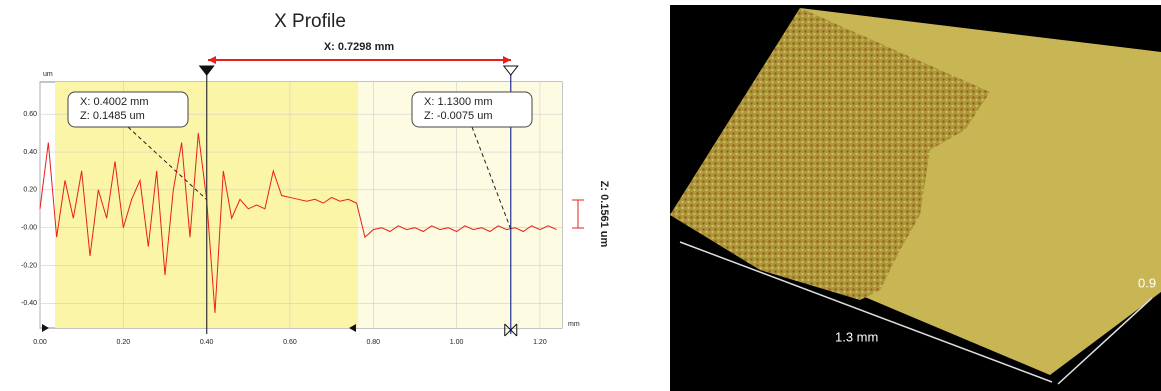 This screenshot has width=1161, height=391. What do you see at coordinates (29, 228) in the screenshot?
I see `y-tick-label: -0.00` at bounding box center [29, 228].